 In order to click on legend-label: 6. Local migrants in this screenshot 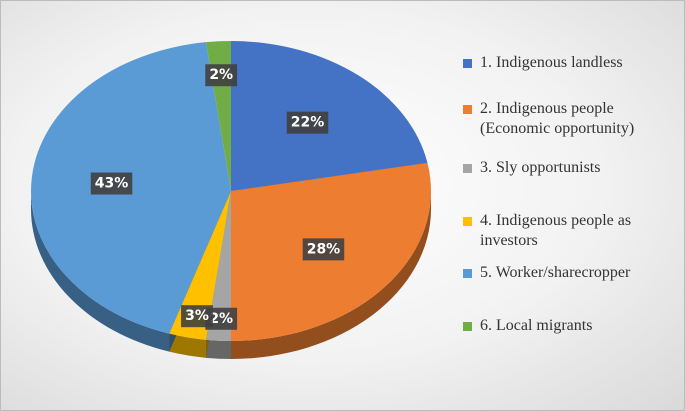, I will do `click(536, 325)`.